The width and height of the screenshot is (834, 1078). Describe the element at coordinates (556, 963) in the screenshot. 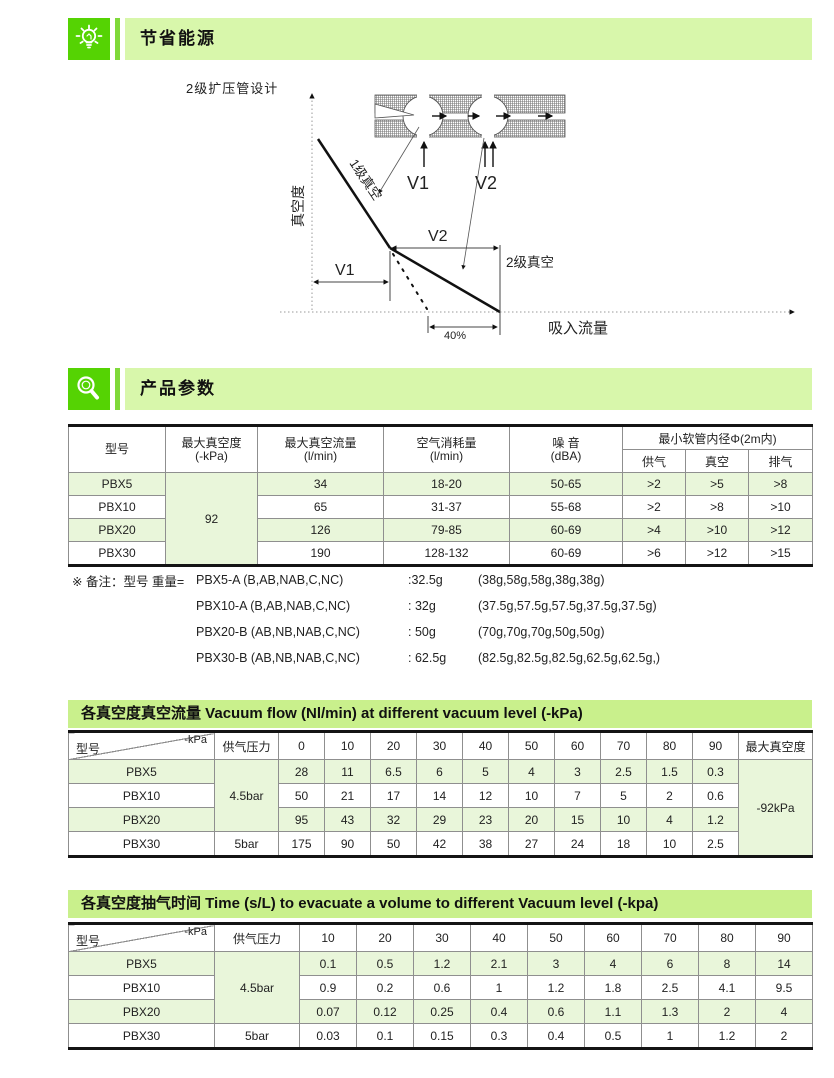

I see `cell: 3` at that location.